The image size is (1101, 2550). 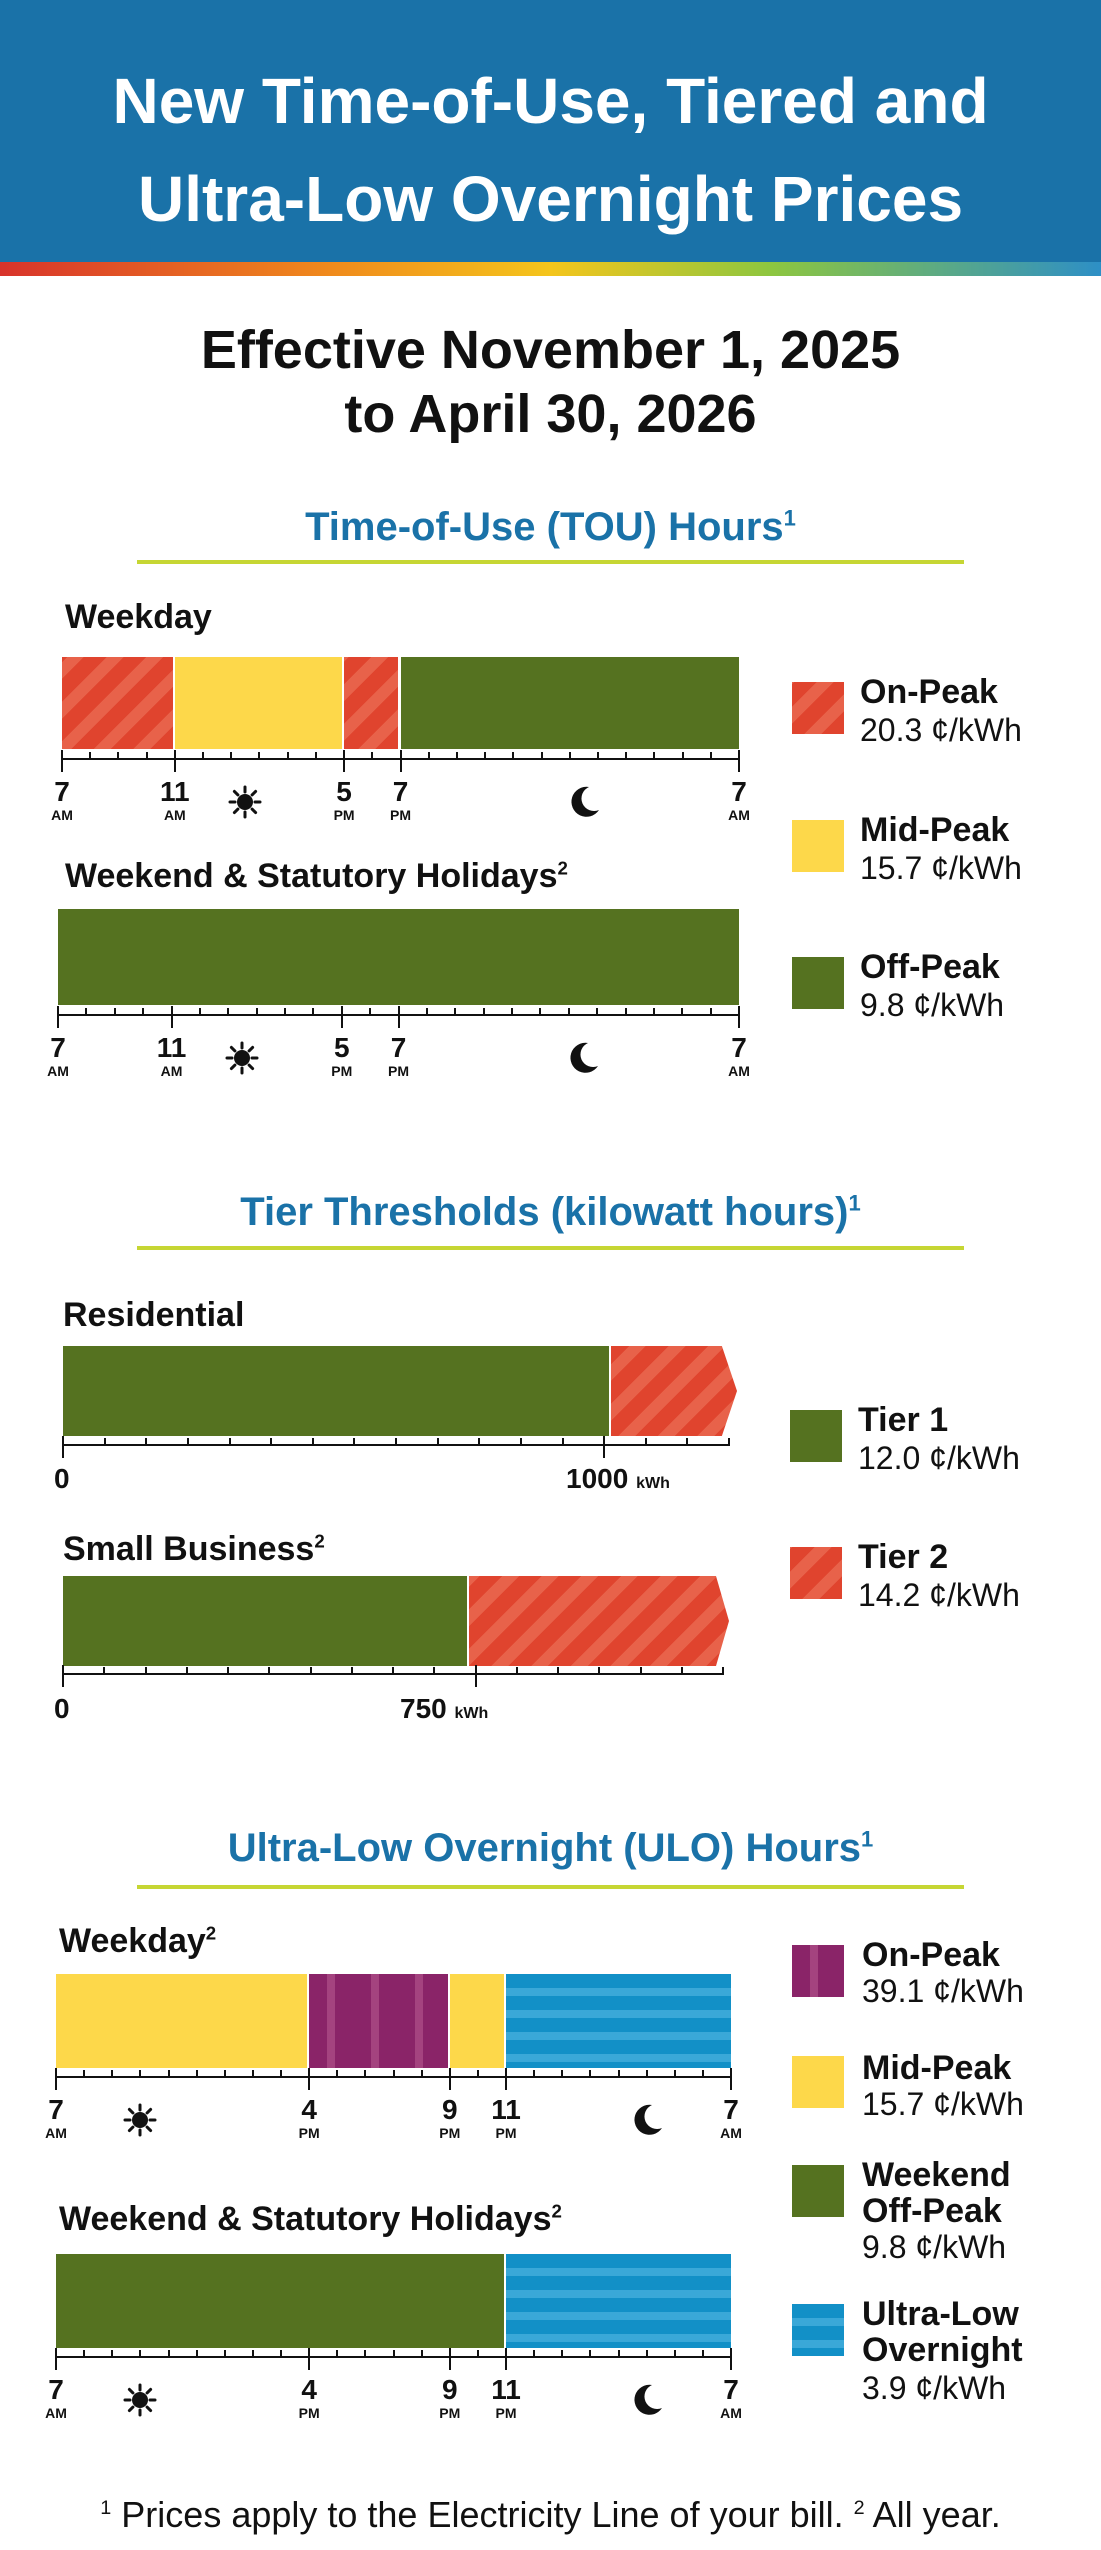 What do you see at coordinates (393, 2021) in the screenshot?
I see `ulo-weekday-bar` at bounding box center [393, 2021].